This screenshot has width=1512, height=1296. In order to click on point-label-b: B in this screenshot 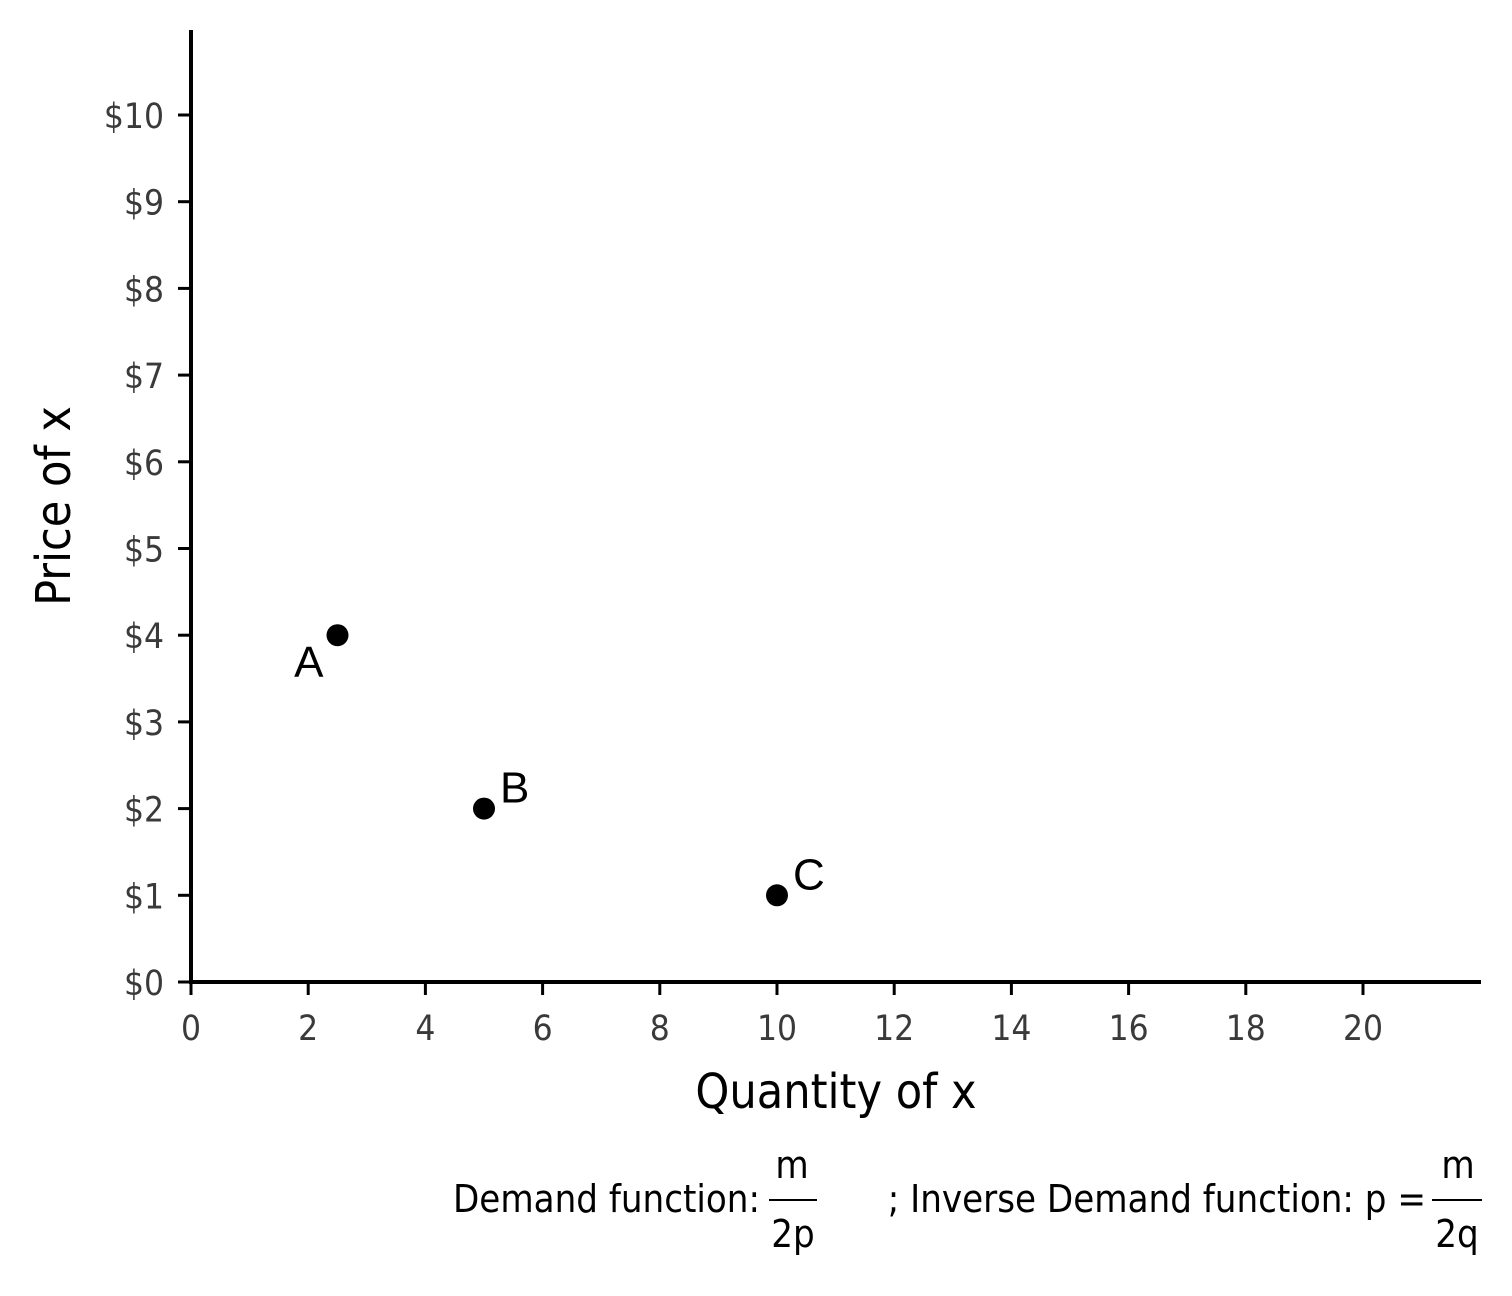, I will do `click(514, 788)`.